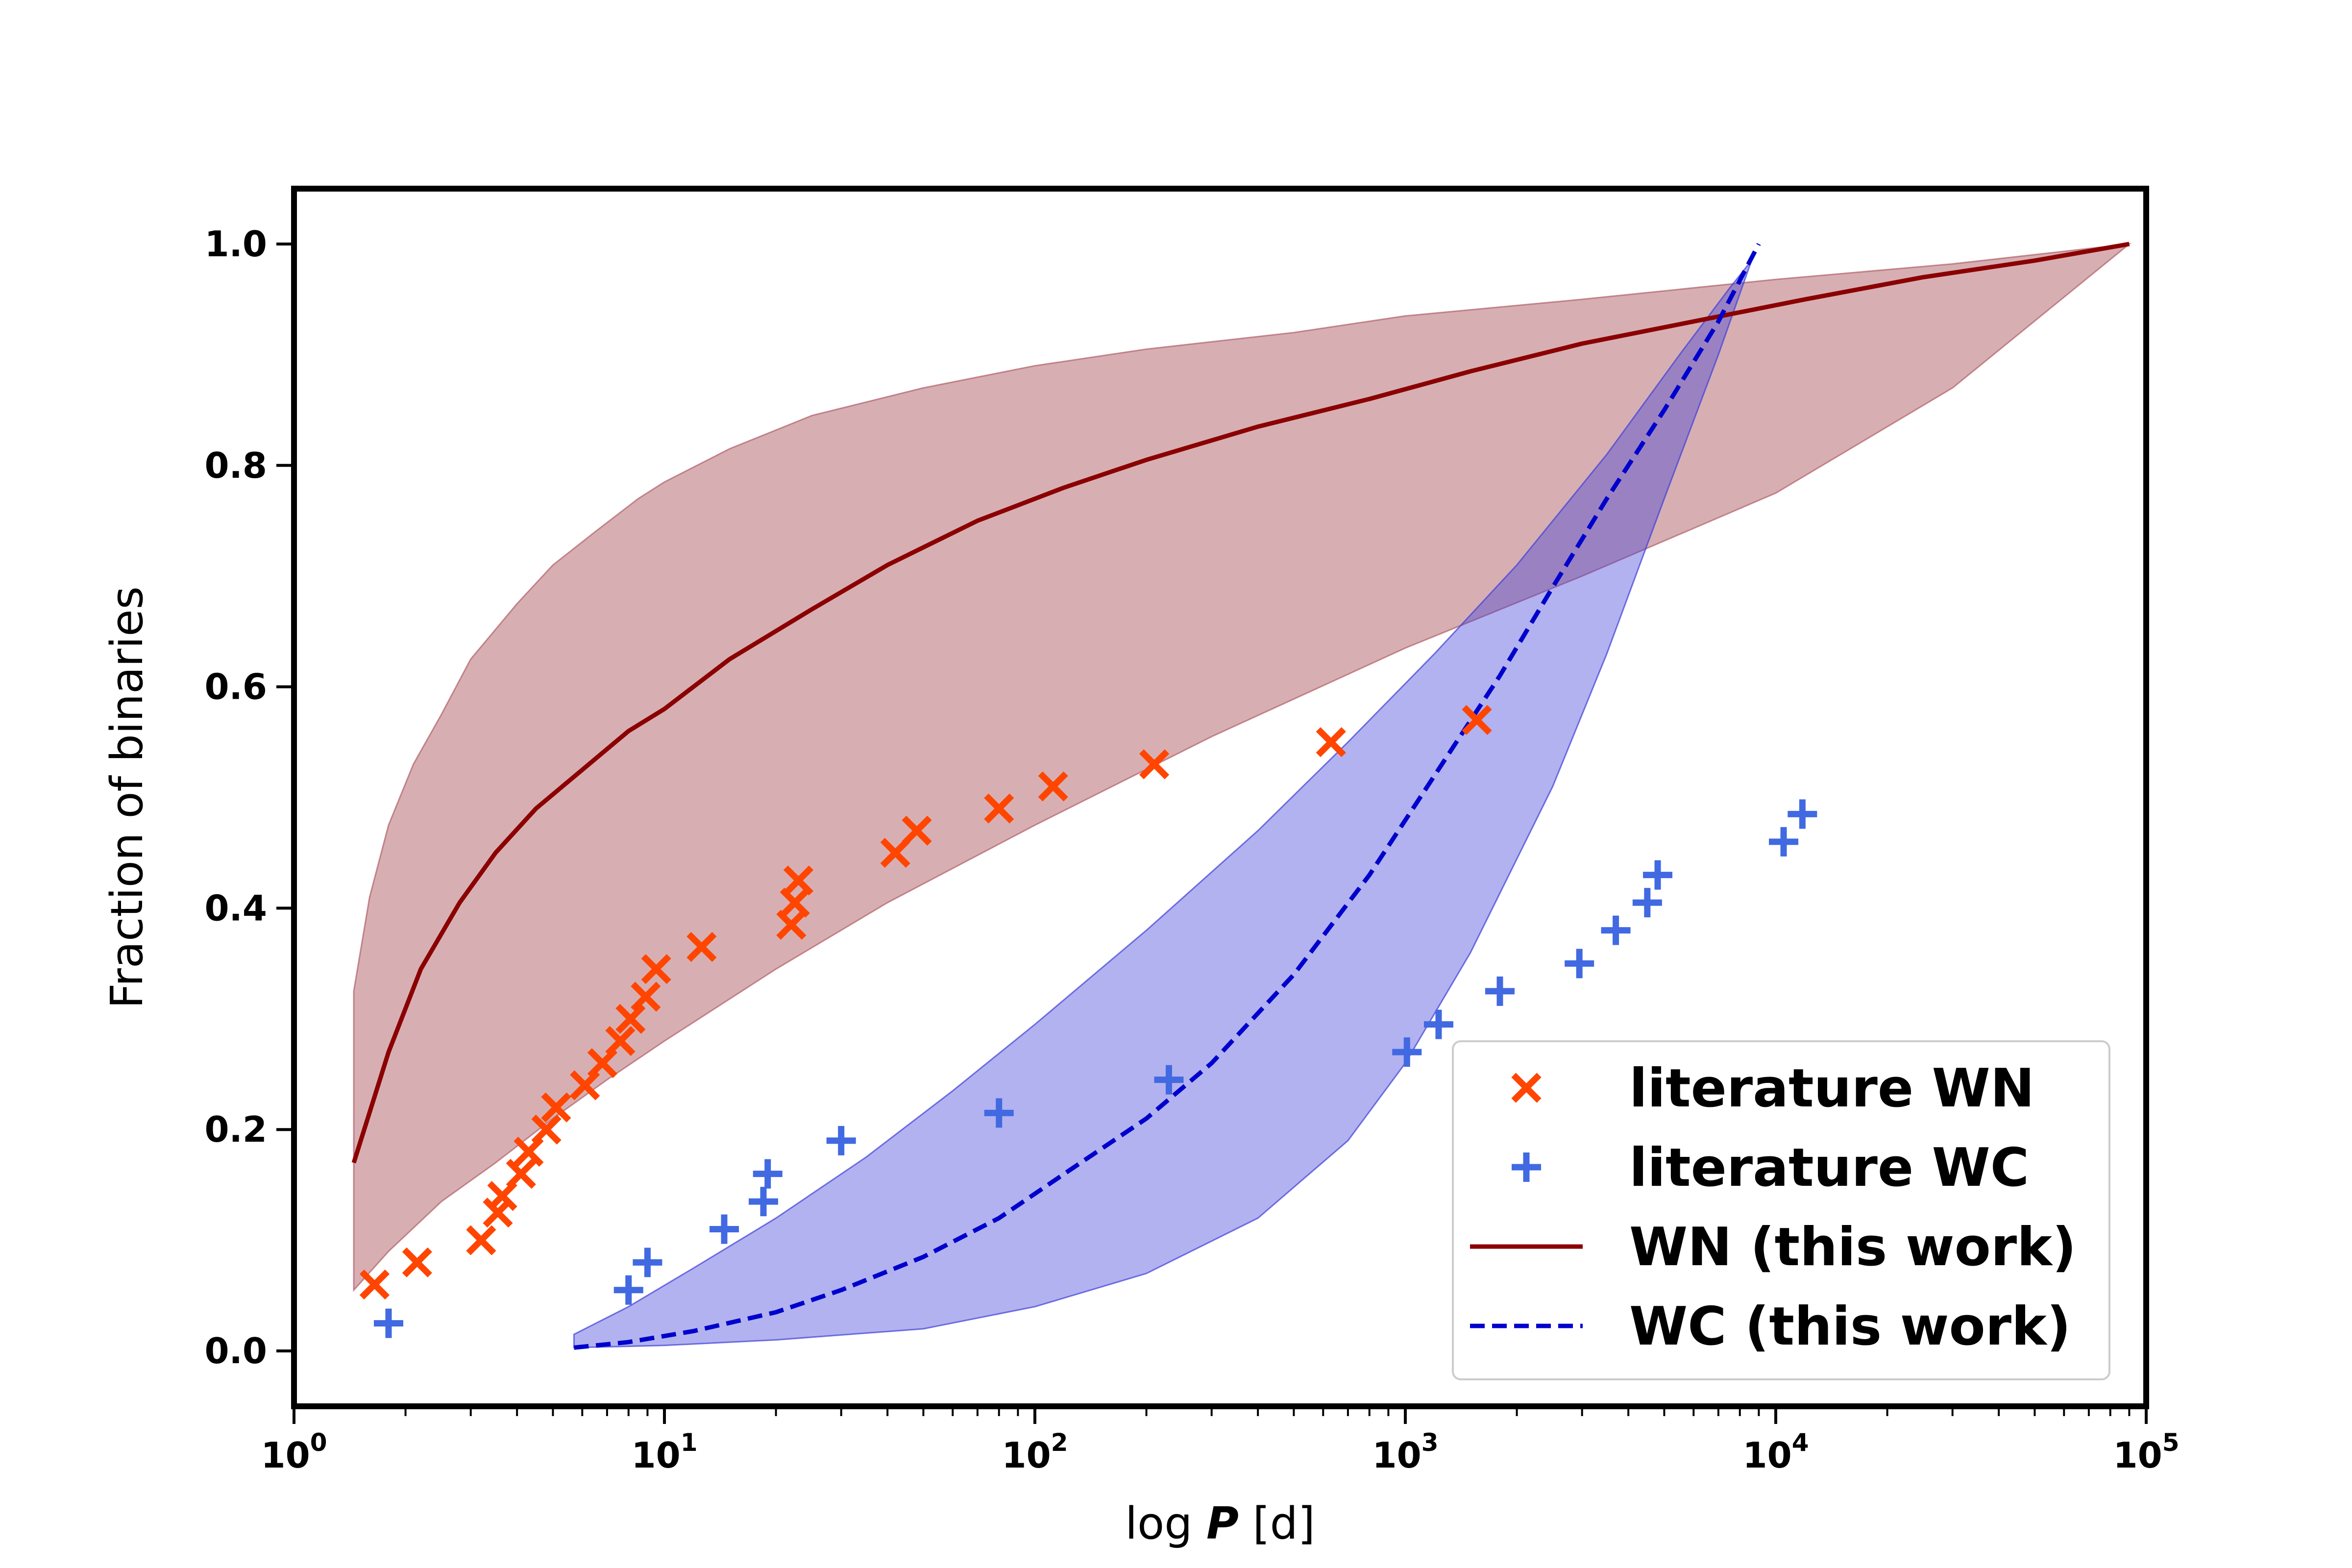 This screenshot has height=1568, width=2352. What do you see at coordinates (1831, 1088) in the screenshot?
I see `legend-label-literature-wn: literature WN` at bounding box center [1831, 1088].